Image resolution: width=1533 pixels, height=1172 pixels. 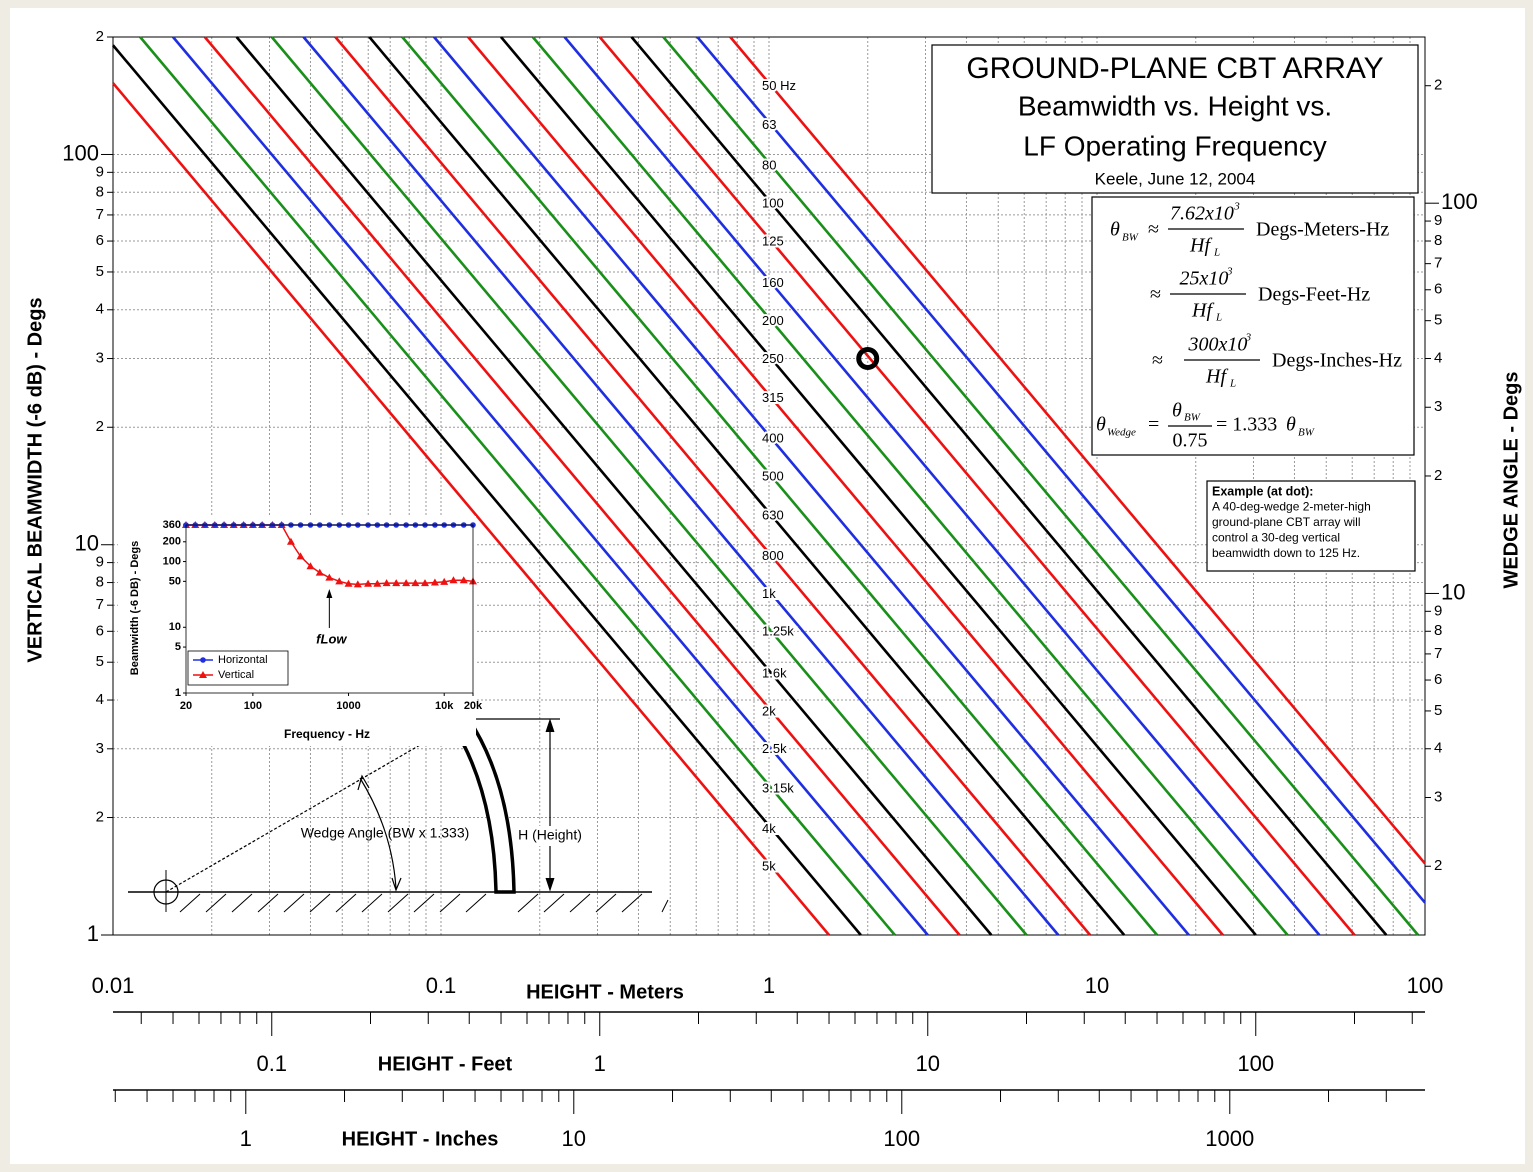 I want to click on y-tick-label: 7, so click(x=100, y=604).